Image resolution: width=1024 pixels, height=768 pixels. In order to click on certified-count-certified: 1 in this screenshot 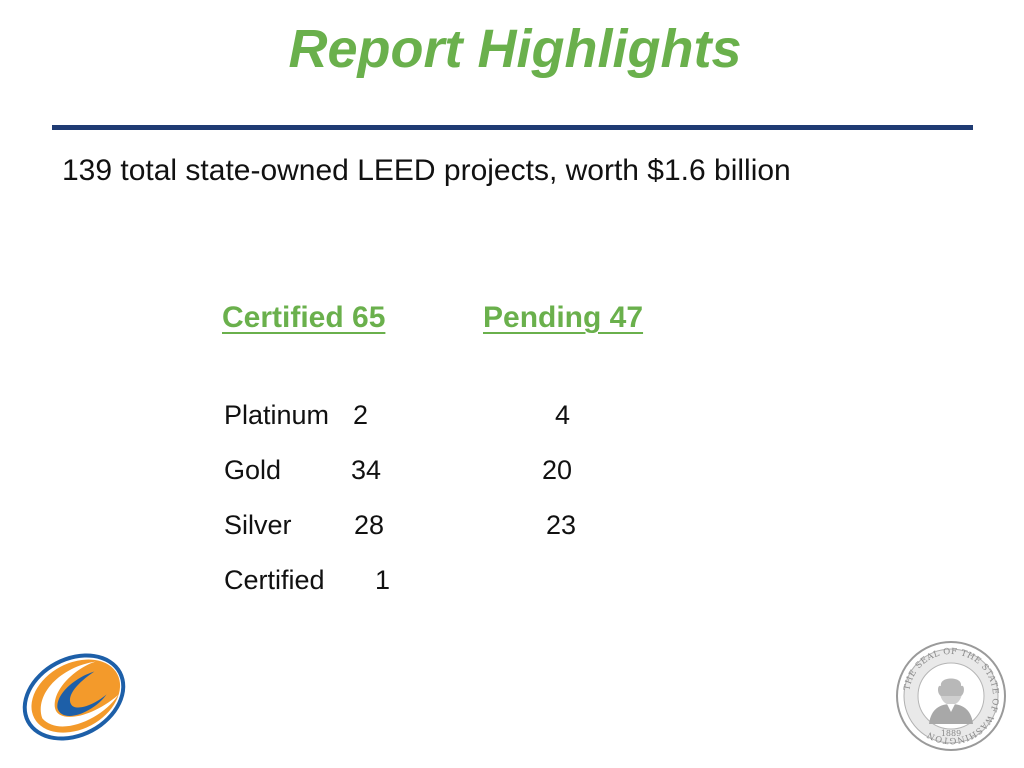, I will do `click(383, 580)`.